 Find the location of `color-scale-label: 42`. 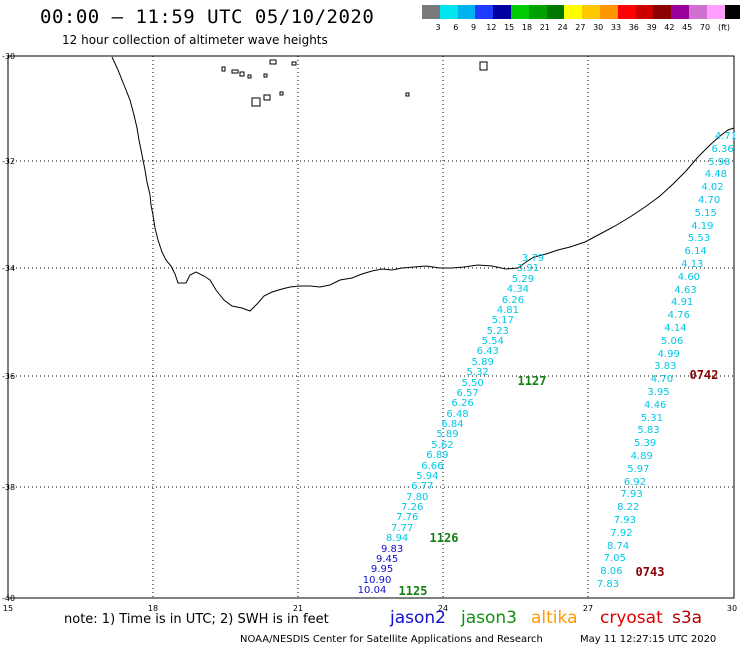

color-scale-label: 42 is located at coordinates (669, 27).